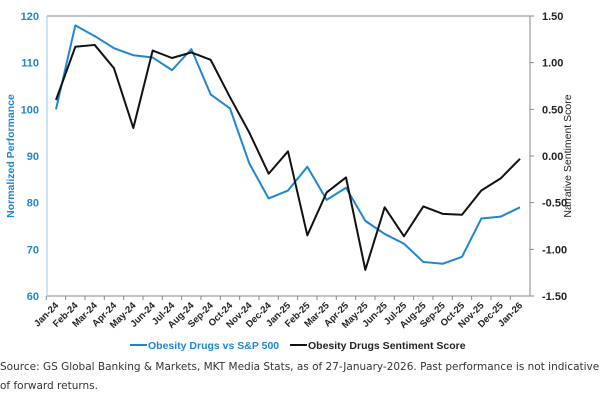 Image resolution: width=600 pixels, height=400 pixels. Describe the element at coordinates (387, 346) in the screenshot. I see `legend-label-1: Obesity Drugs Sentiment Score` at that location.